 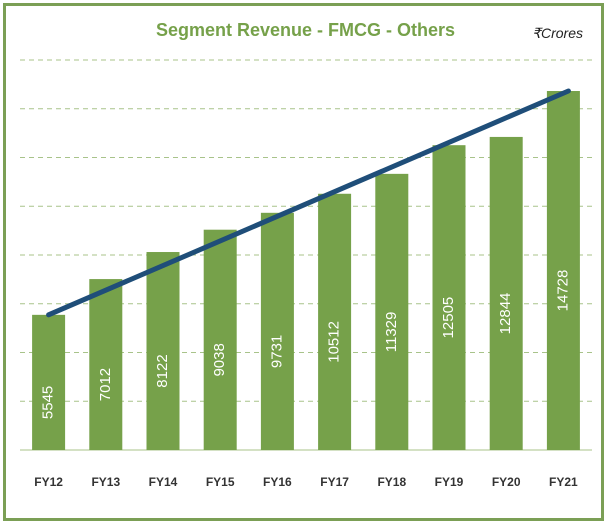 I want to click on tick-label-fy18: FY18, so click(x=391, y=482).